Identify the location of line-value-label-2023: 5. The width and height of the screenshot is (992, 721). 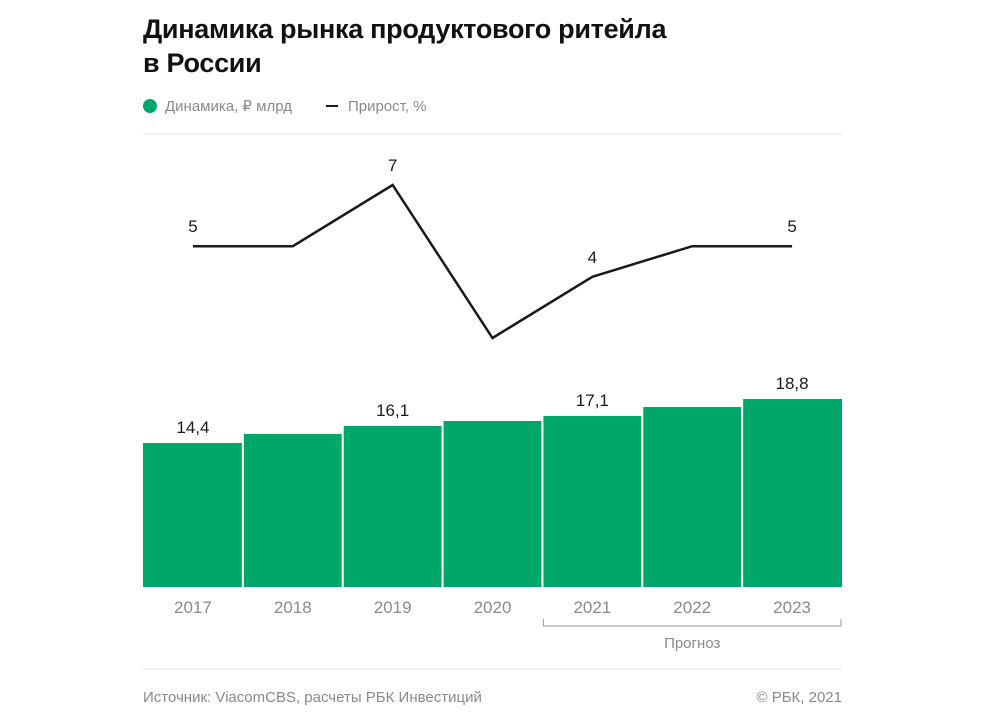
(791, 226).